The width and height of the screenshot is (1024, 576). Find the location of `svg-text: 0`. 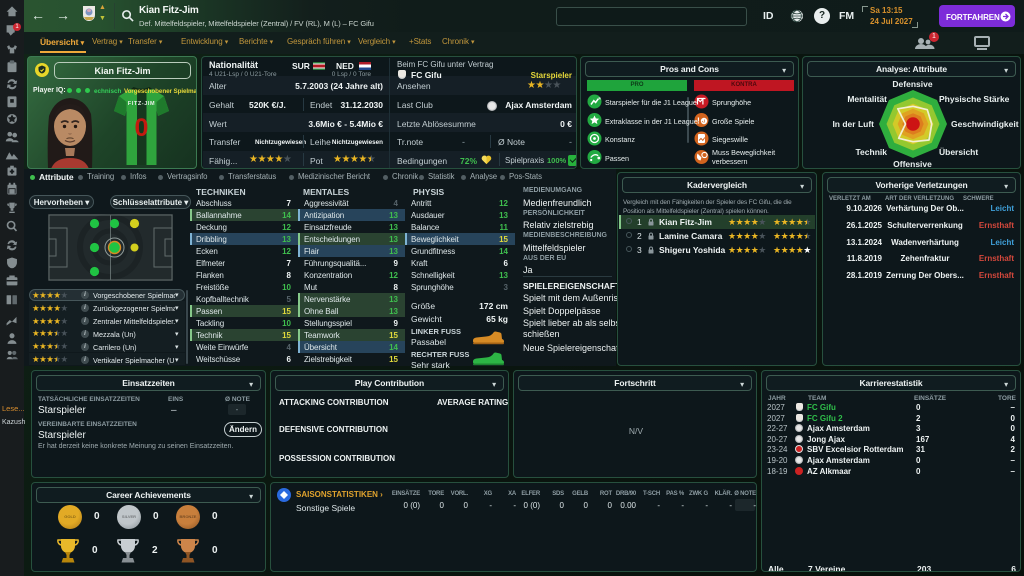

svg-text: 0 is located at coordinates (142, 128).